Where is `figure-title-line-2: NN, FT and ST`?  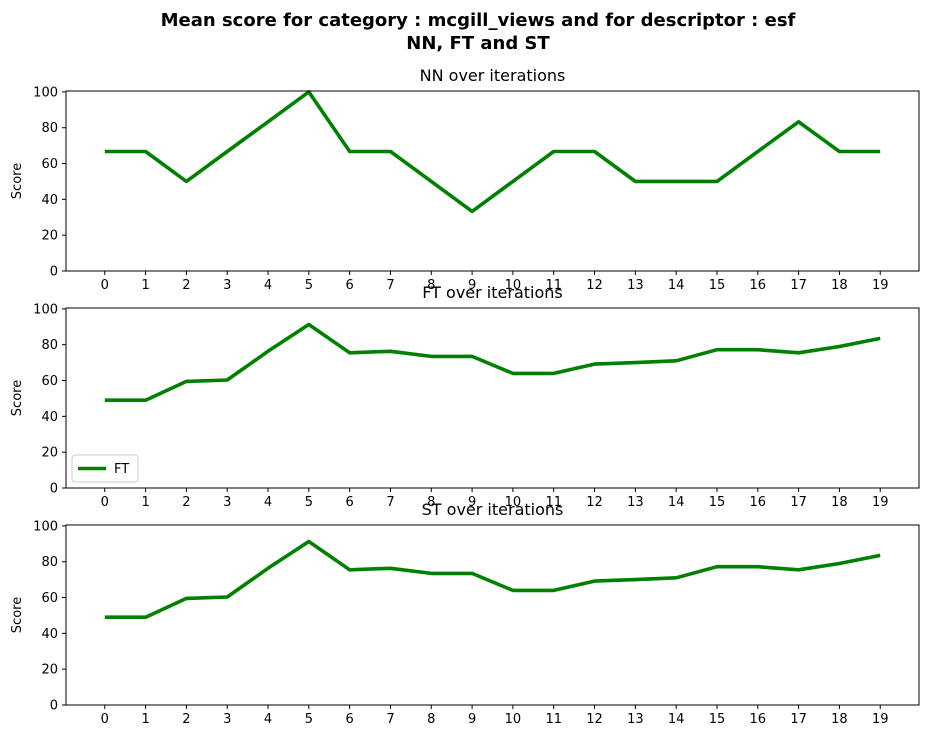 figure-title-line-2: NN, FT and ST is located at coordinates (478, 43).